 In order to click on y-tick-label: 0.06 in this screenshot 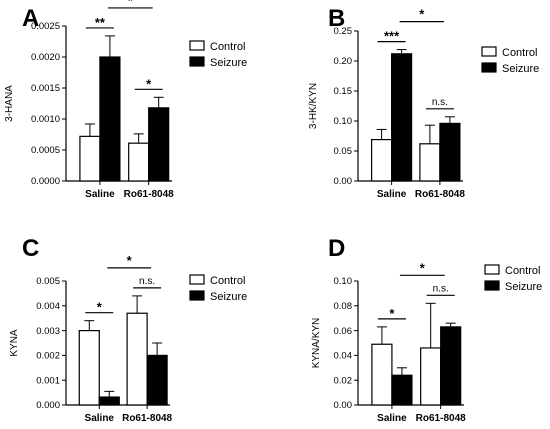, I will do `click(343, 331)`.